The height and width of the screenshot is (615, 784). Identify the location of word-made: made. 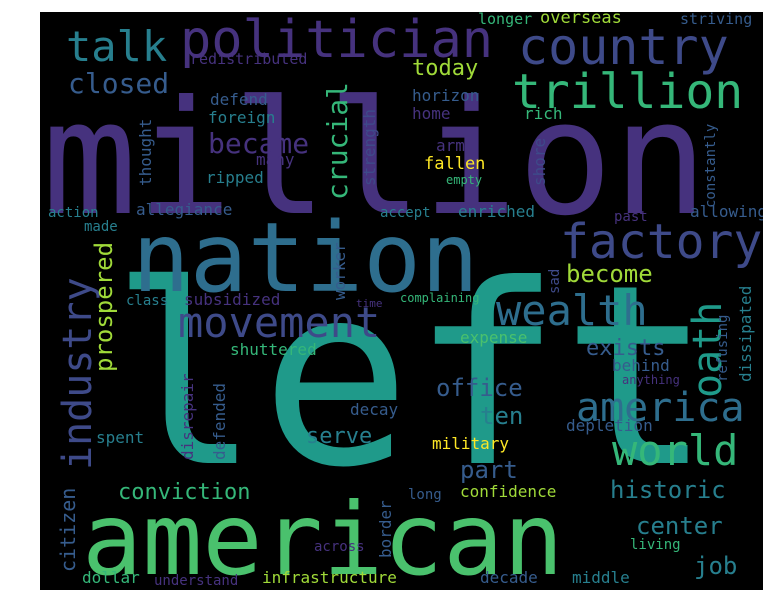
(101, 227).